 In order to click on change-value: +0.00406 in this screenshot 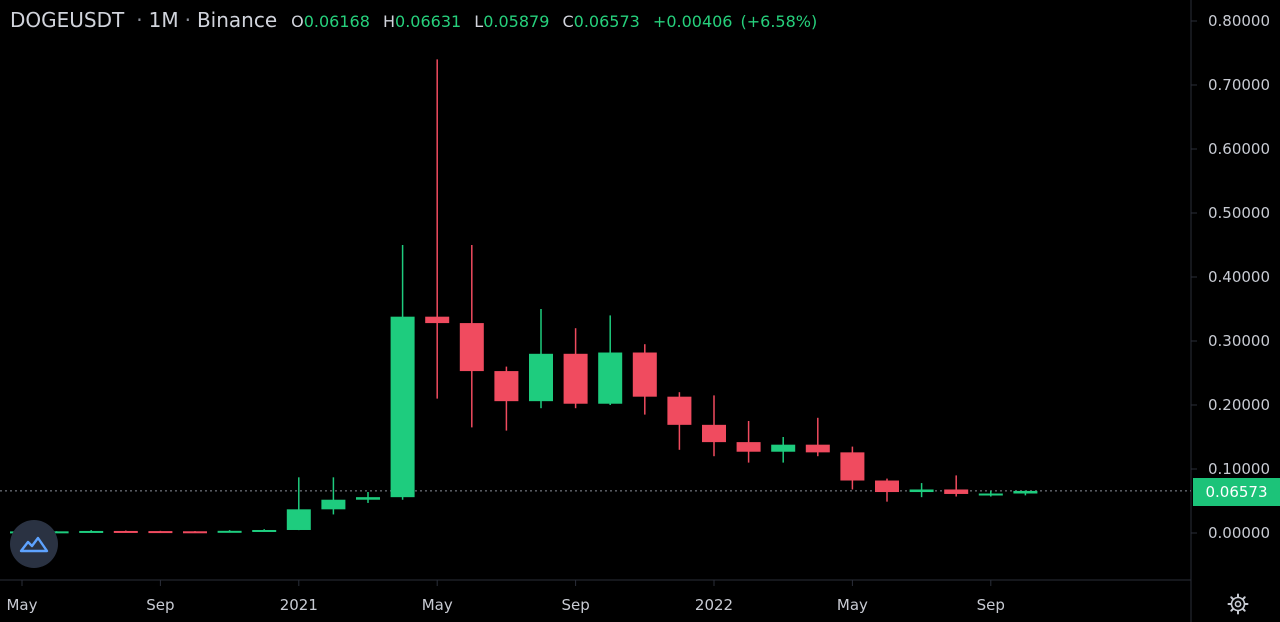, I will do `click(692, 21)`.